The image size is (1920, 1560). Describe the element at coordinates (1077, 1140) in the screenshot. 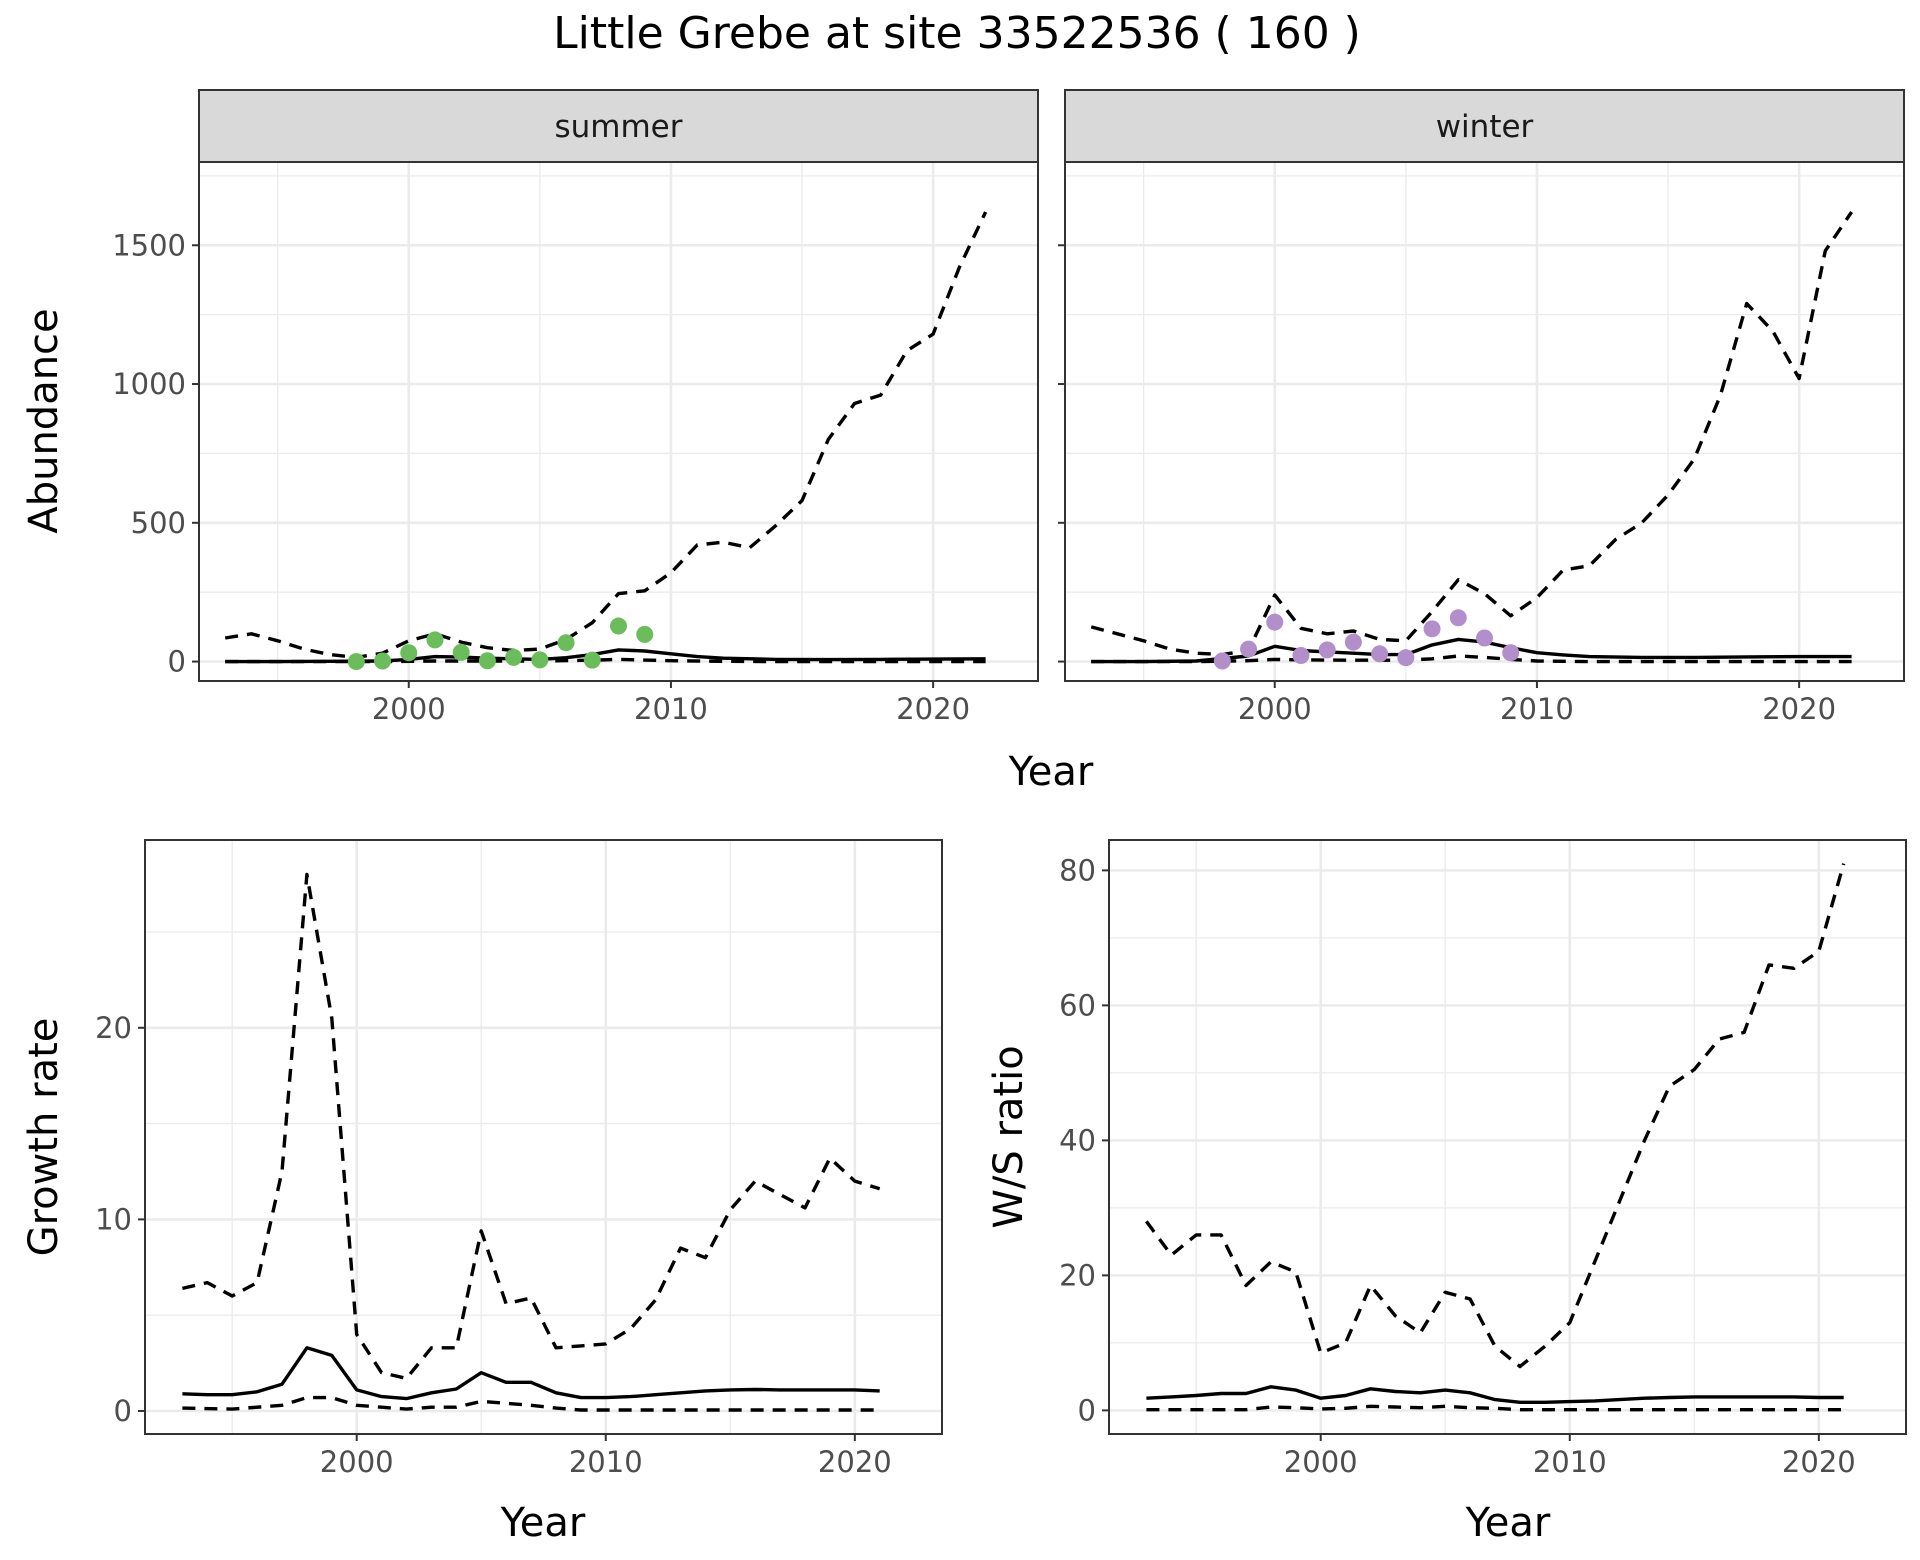

I see `y-tick-label: 40` at that location.